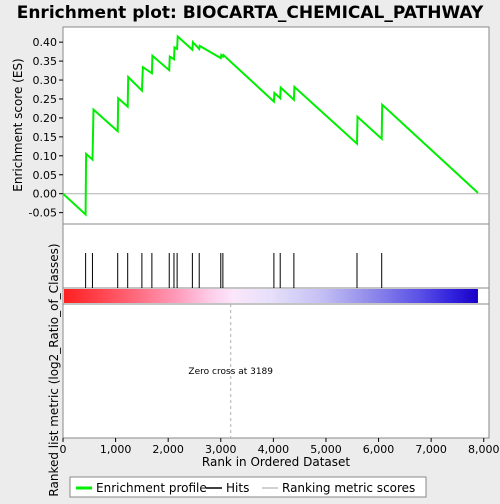 The image size is (500, 504). I want to click on x-tick-label: 1,000, so click(116, 449).